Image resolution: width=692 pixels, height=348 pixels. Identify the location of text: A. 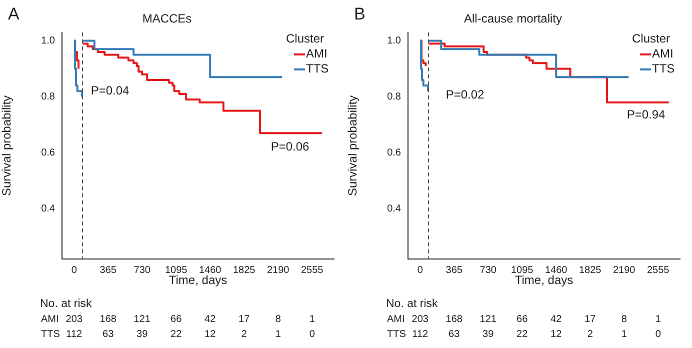
(14, 14).